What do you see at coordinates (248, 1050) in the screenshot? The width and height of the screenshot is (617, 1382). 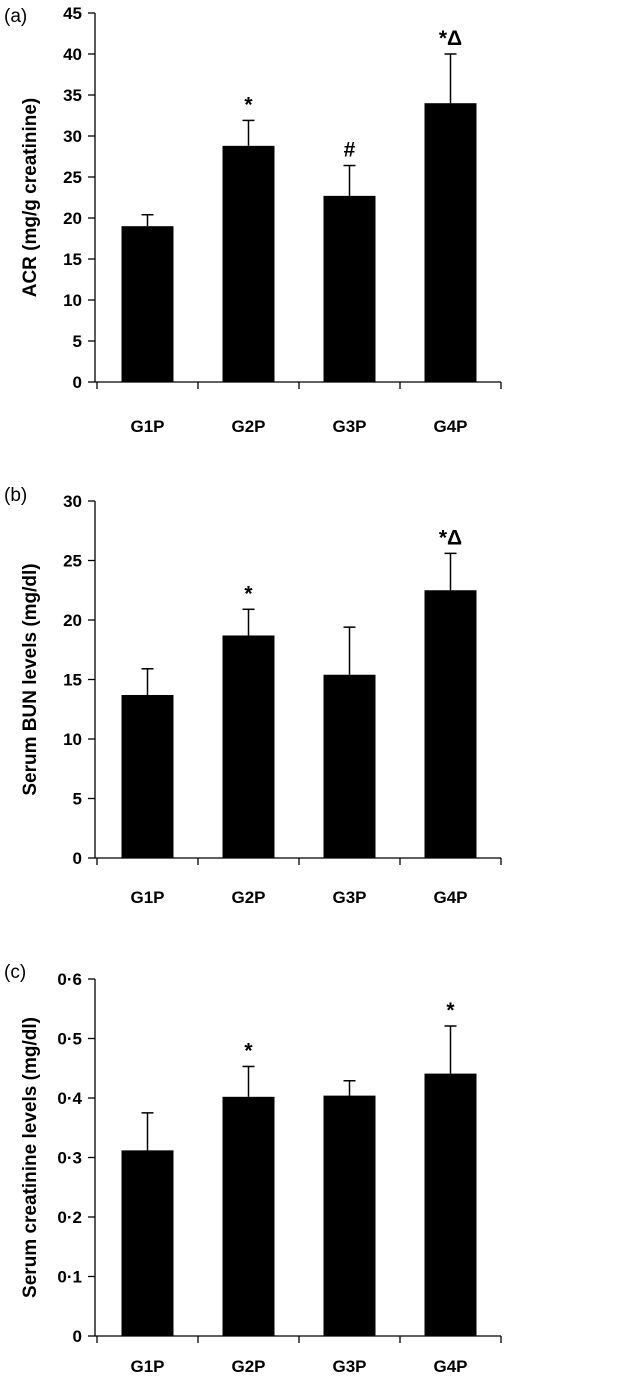 I see `significance-label-g2p-c: *` at bounding box center [248, 1050].